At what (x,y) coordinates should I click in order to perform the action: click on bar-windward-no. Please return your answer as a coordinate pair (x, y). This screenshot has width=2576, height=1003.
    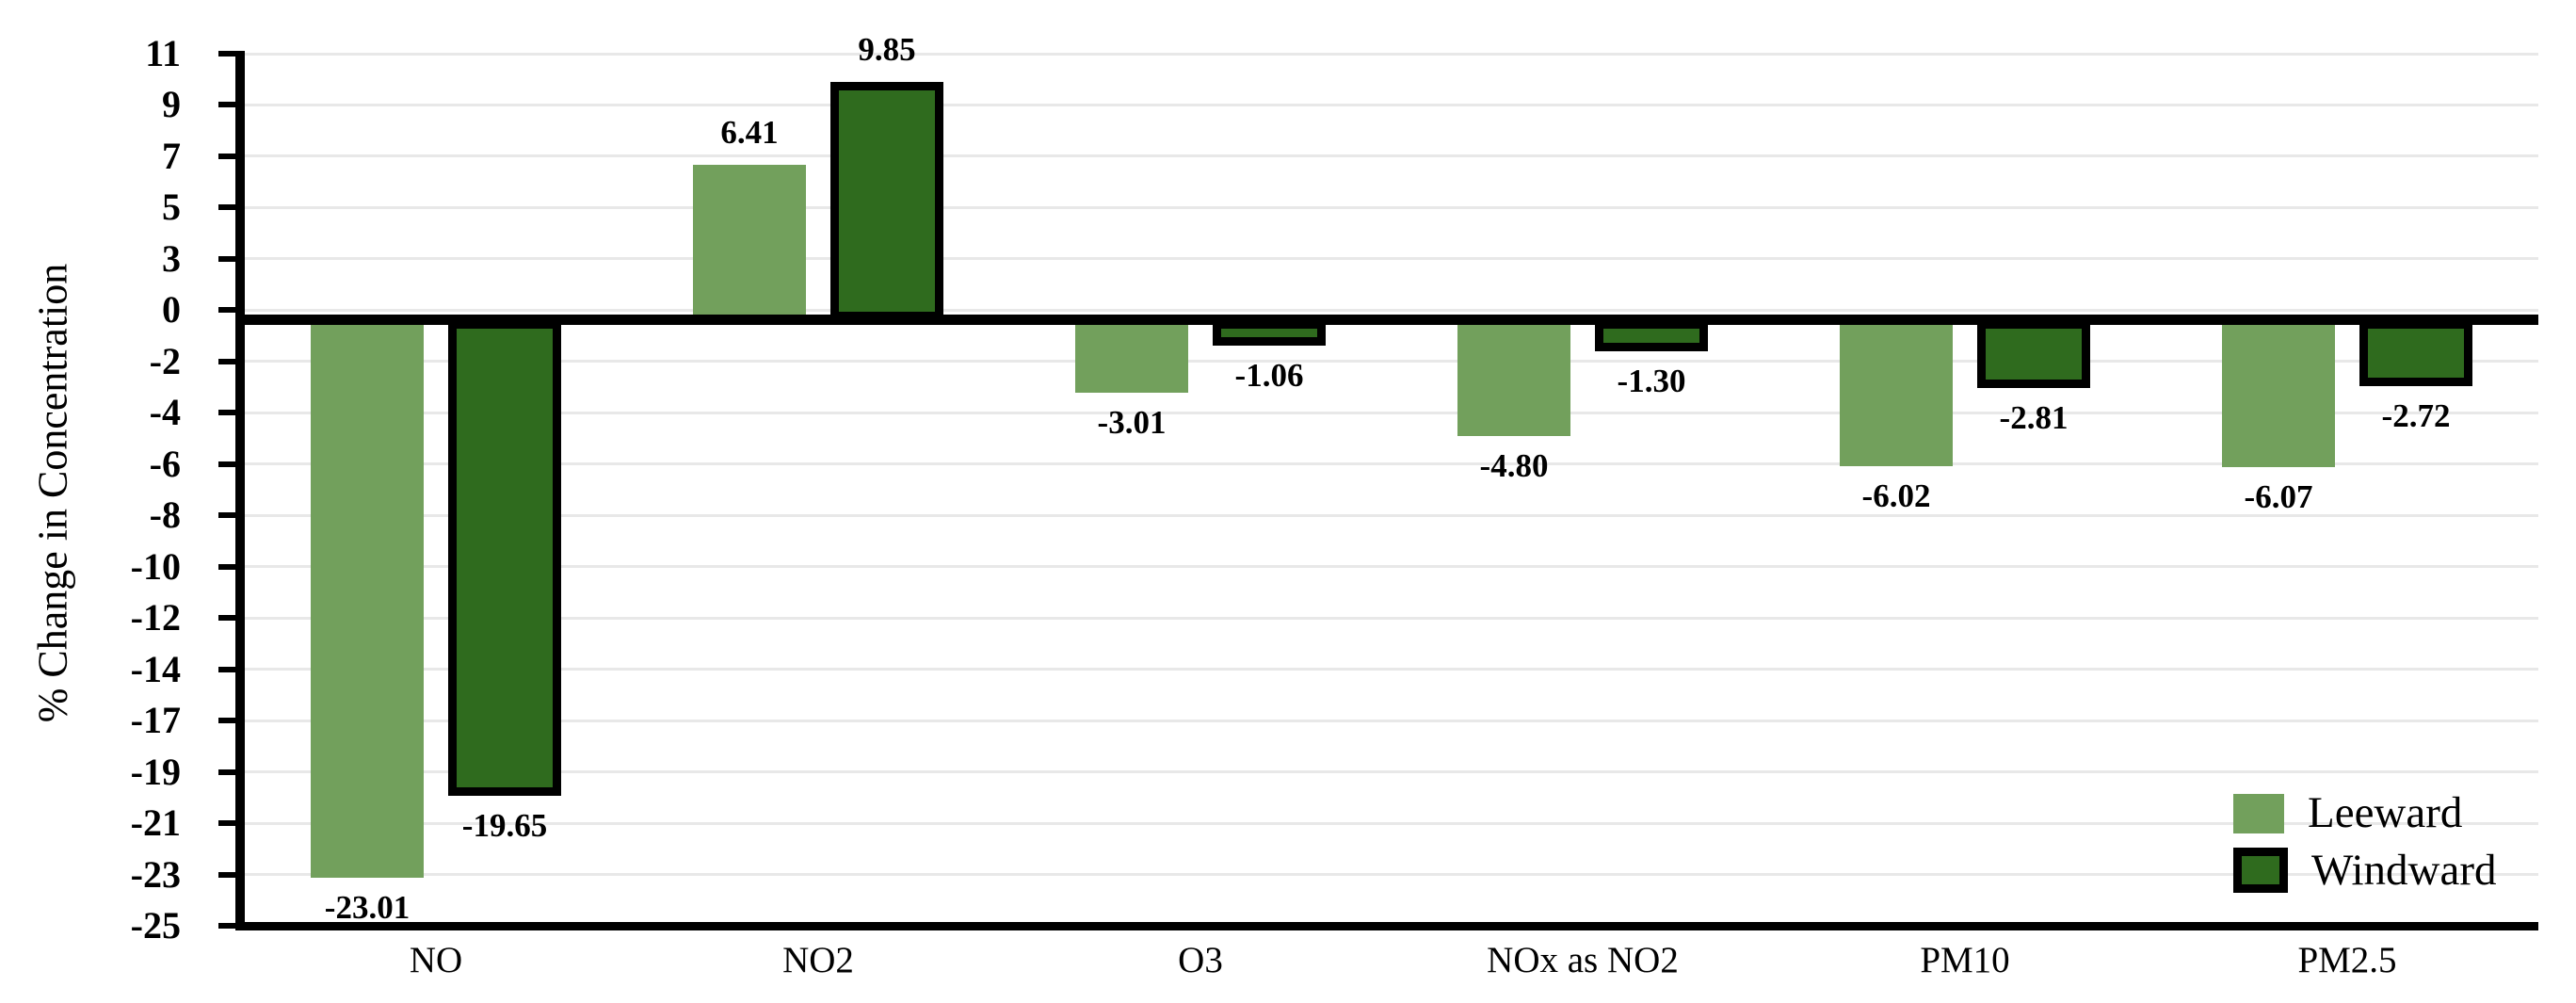
    Looking at the image, I should click on (504, 558).